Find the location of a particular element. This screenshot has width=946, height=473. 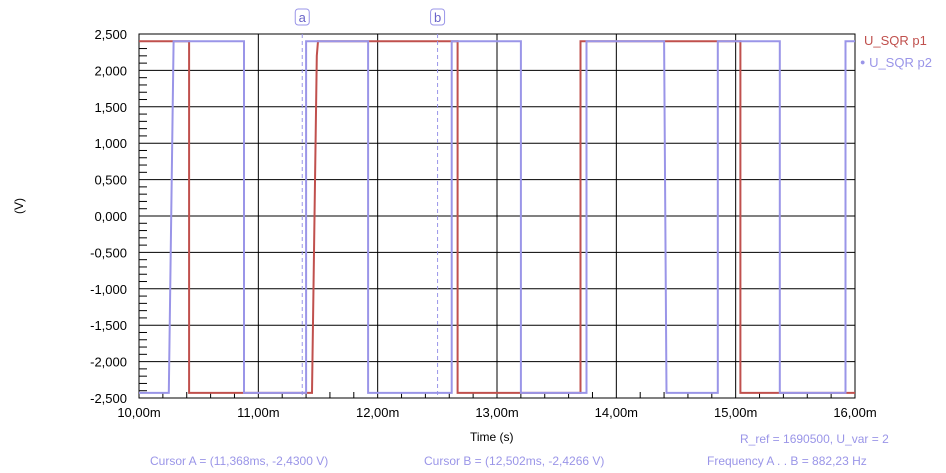

cursor-b-handle is located at coordinates (438, 17).